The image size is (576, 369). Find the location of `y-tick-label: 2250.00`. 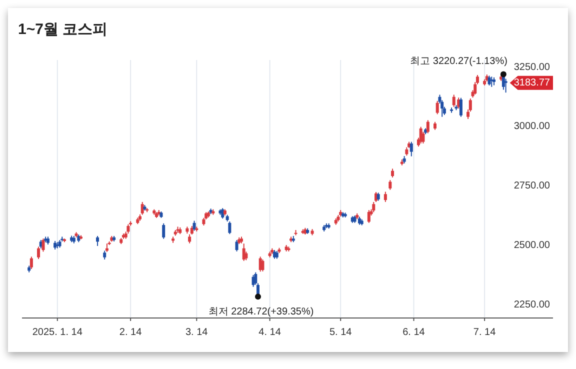

y-tick-label: 2250.00 is located at coordinates (532, 305).